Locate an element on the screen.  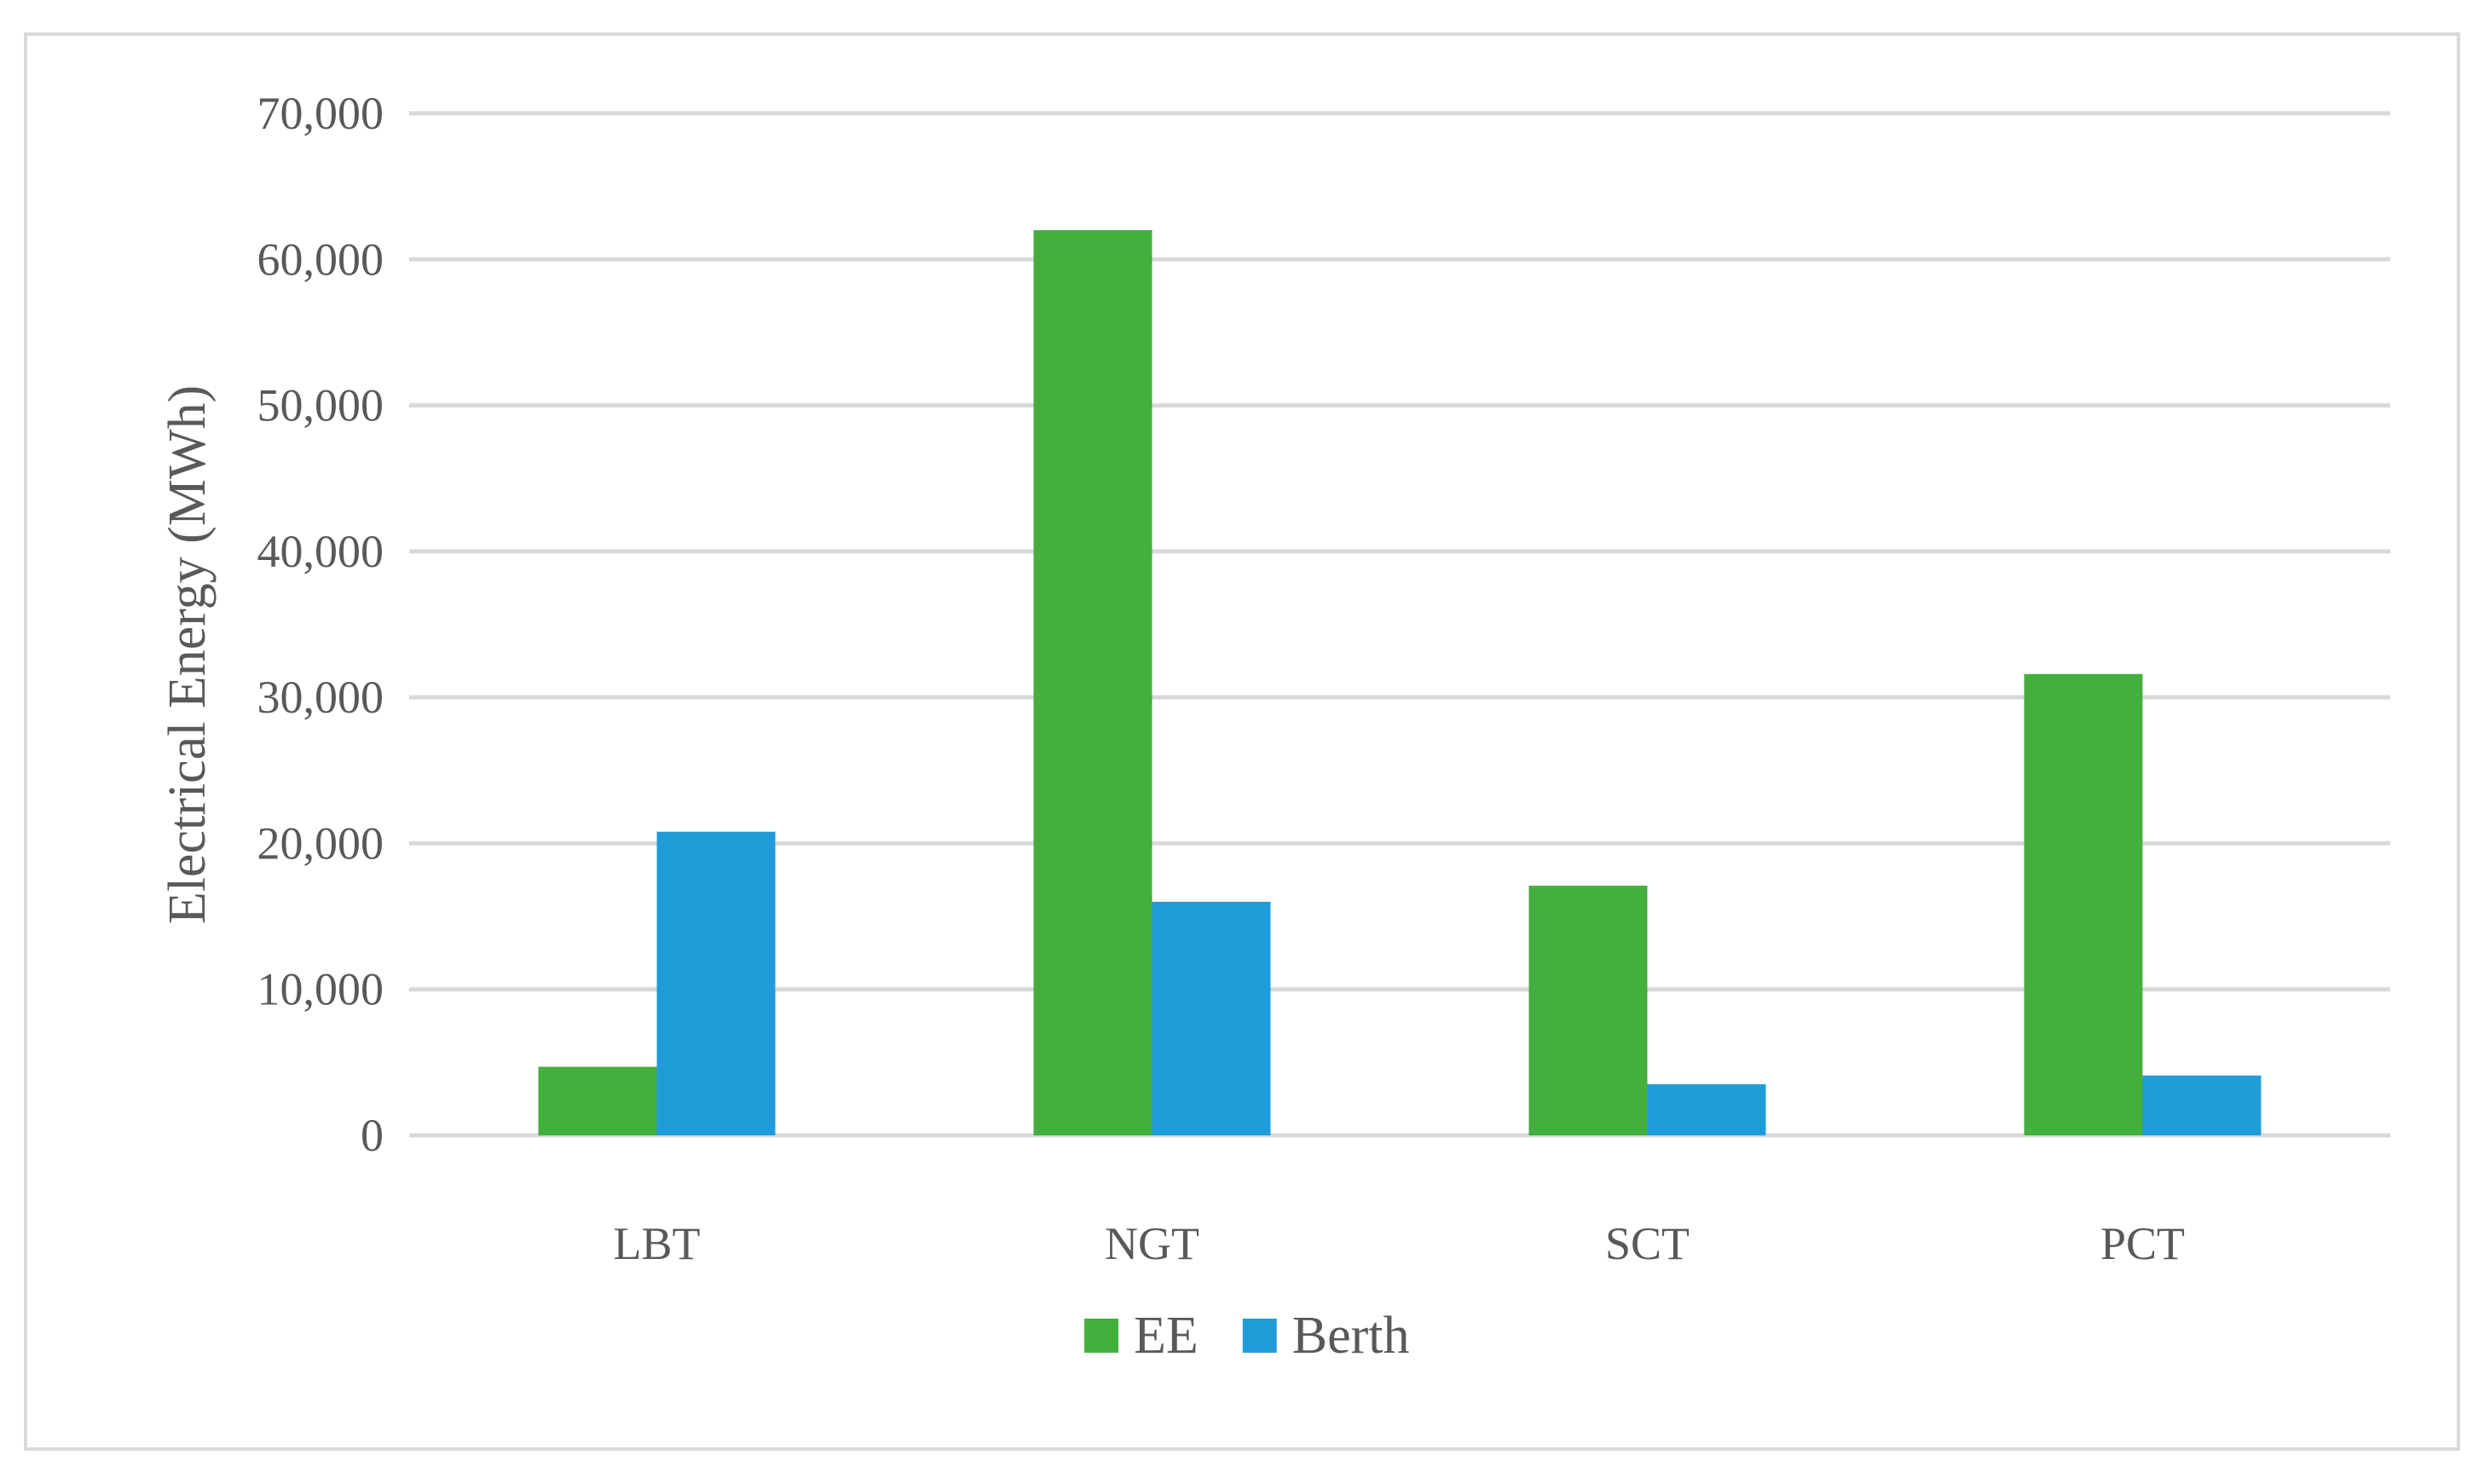
legend-label-ee: EE is located at coordinates (1166, 1336).